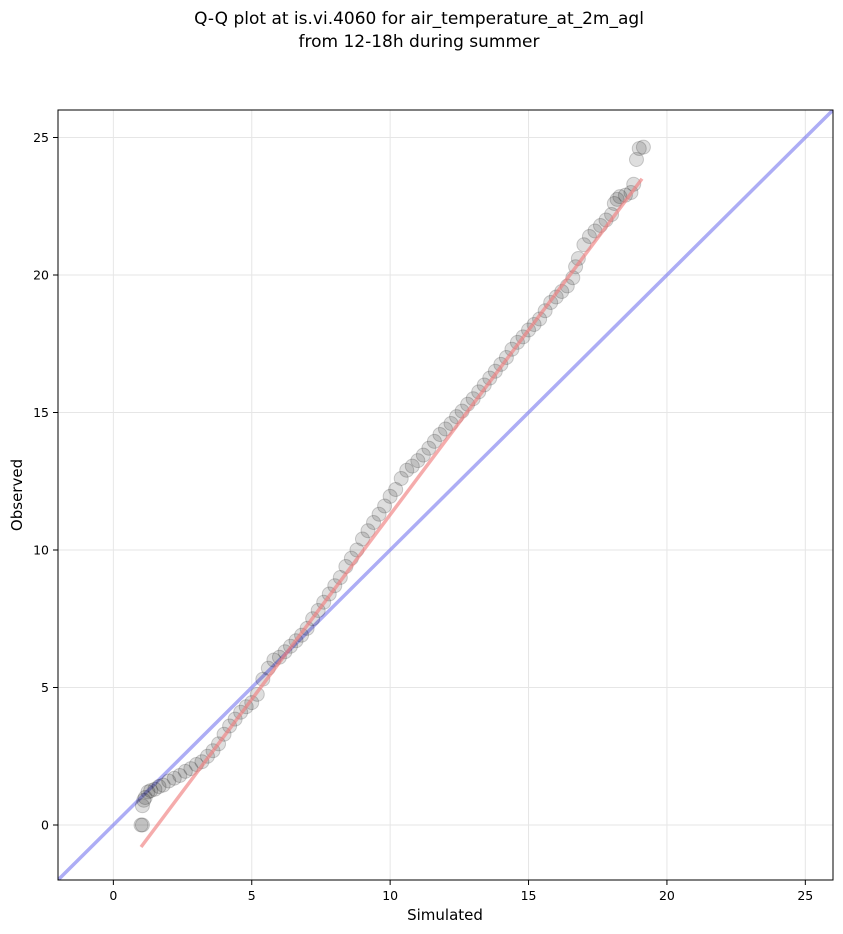 The height and width of the screenshot is (934, 843). What do you see at coordinates (41, 550) in the screenshot?
I see `y-tick-label: 10` at bounding box center [41, 550].